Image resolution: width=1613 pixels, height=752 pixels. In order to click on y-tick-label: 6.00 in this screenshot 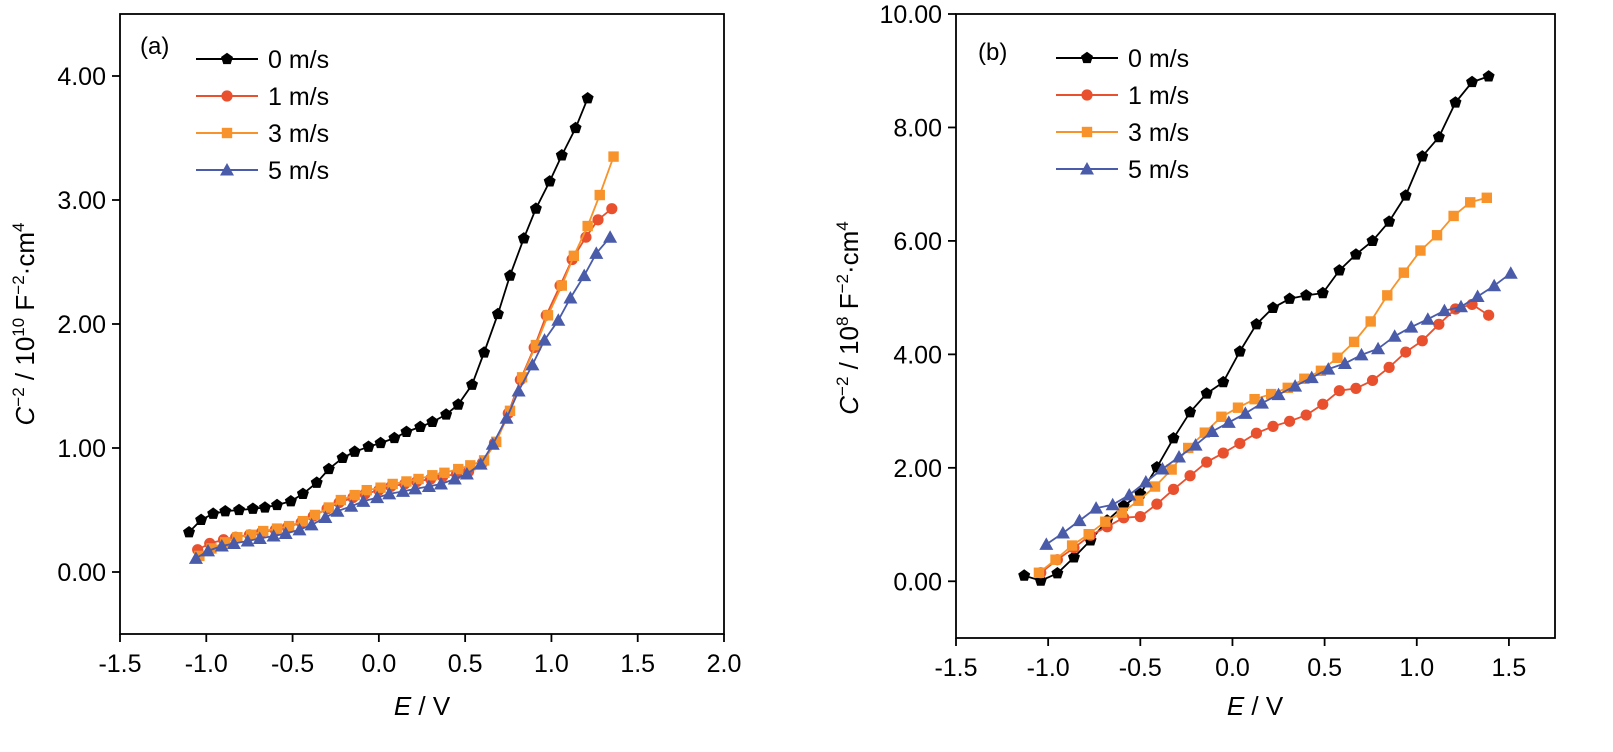, I will do `click(917, 242)`.